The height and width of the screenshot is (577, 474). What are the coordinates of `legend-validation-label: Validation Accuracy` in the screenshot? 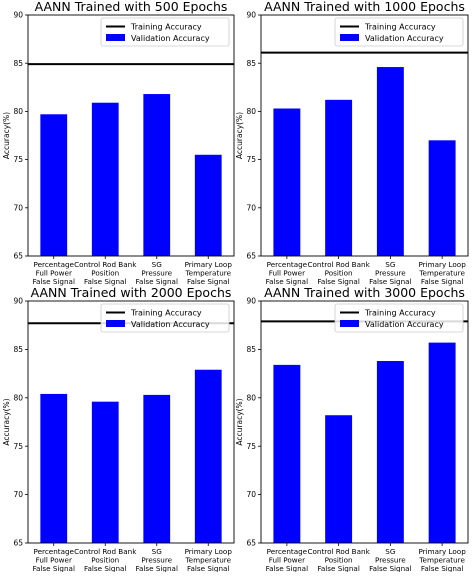 It's located at (404, 38).